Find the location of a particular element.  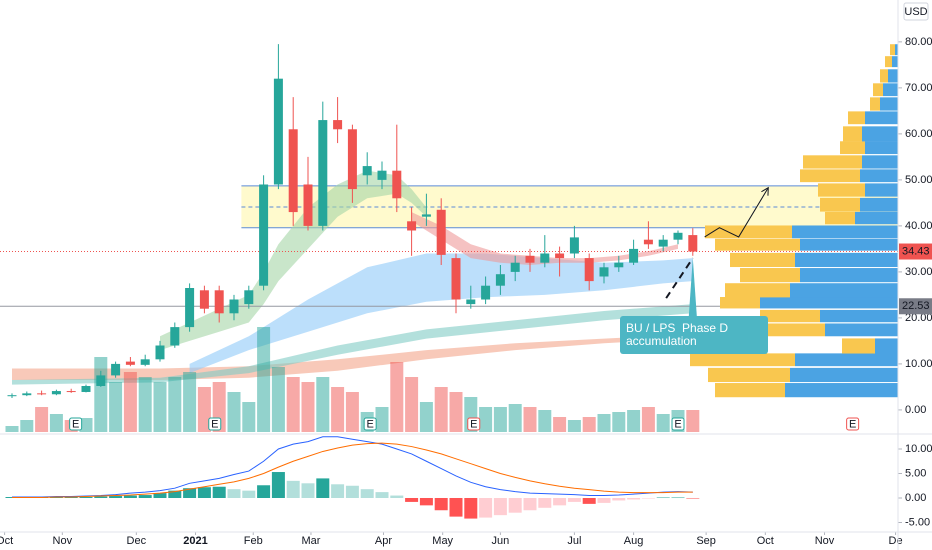

x-tick-label: Jun is located at coordinates (501, 541).